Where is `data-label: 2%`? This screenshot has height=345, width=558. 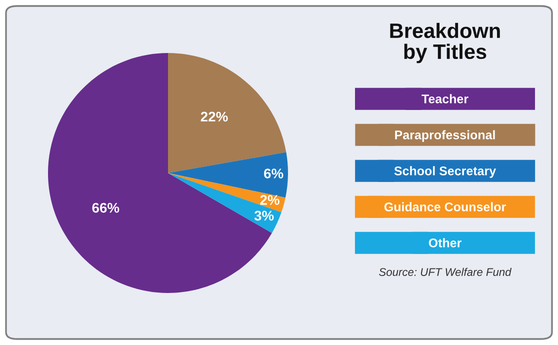 data-label: 2% is located at coordinates (270, 200).